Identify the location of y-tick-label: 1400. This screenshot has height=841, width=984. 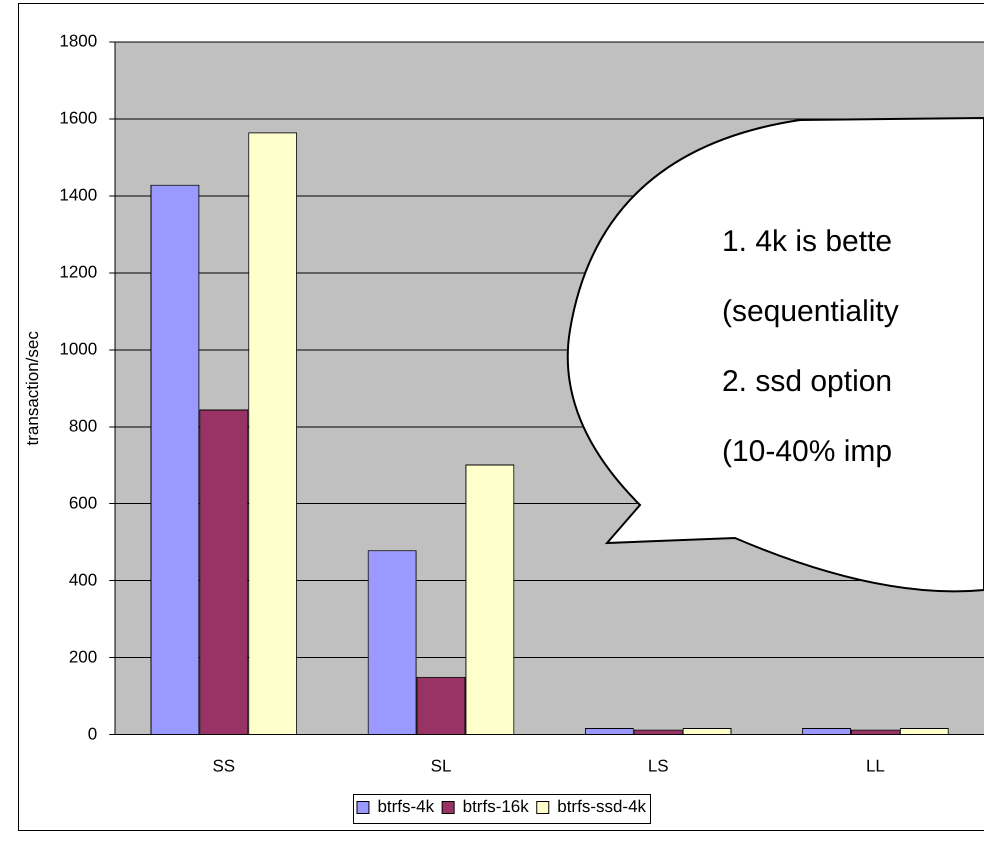
(78, 195).